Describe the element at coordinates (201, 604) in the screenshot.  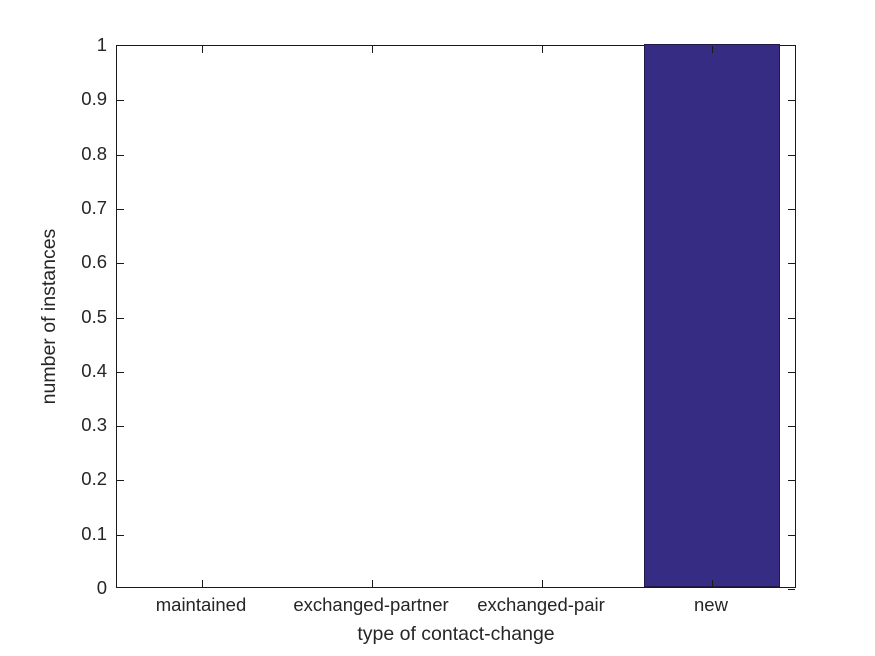
I see `x-tick-label: maintained` at that location.